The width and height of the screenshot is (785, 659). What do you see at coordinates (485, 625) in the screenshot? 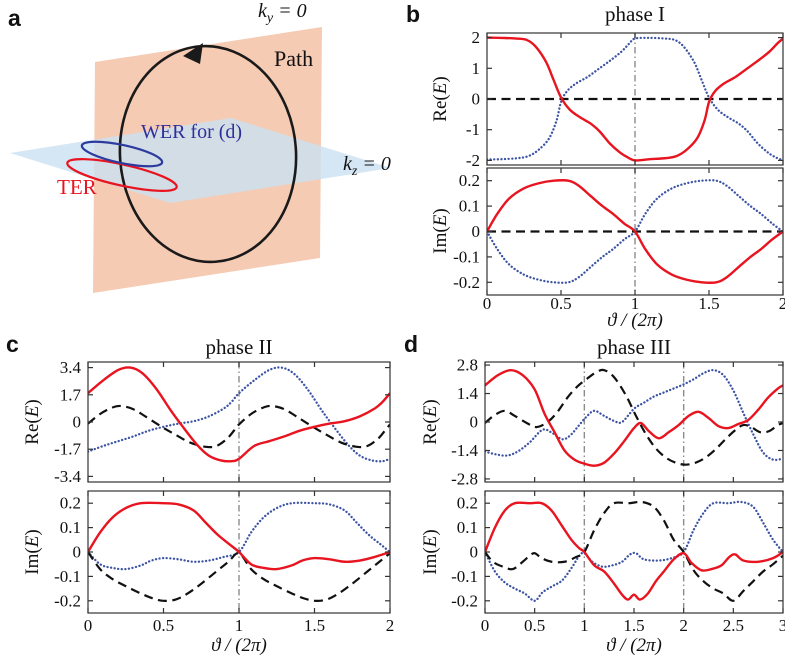
I see `xtick-label-d-0: 0` at bounding box center [485, 625].